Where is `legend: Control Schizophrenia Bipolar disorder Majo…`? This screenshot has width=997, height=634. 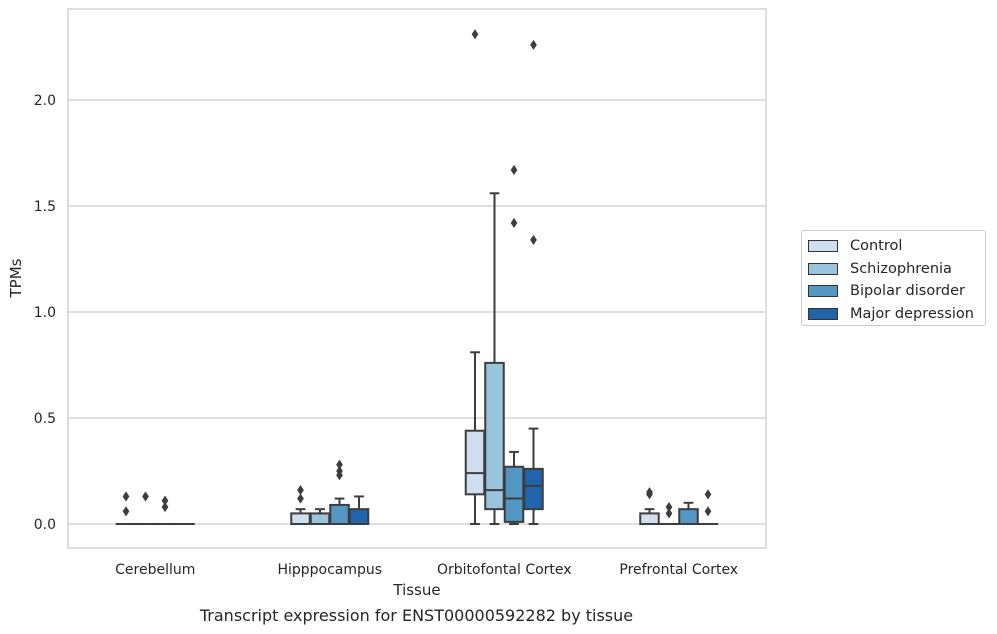 legend: Control Schizophrenia Bipolar disorder Majo… is located at coordinates (893, 278).